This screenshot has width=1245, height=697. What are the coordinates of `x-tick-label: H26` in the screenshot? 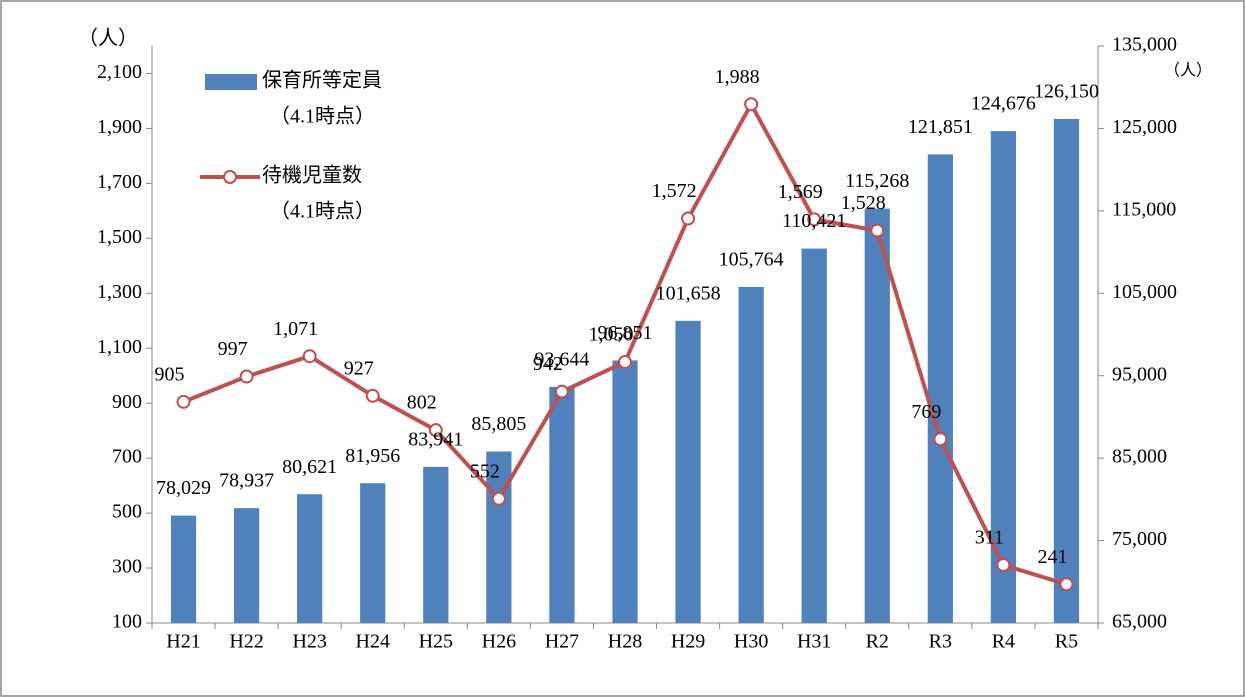 It's located at (499, 642).